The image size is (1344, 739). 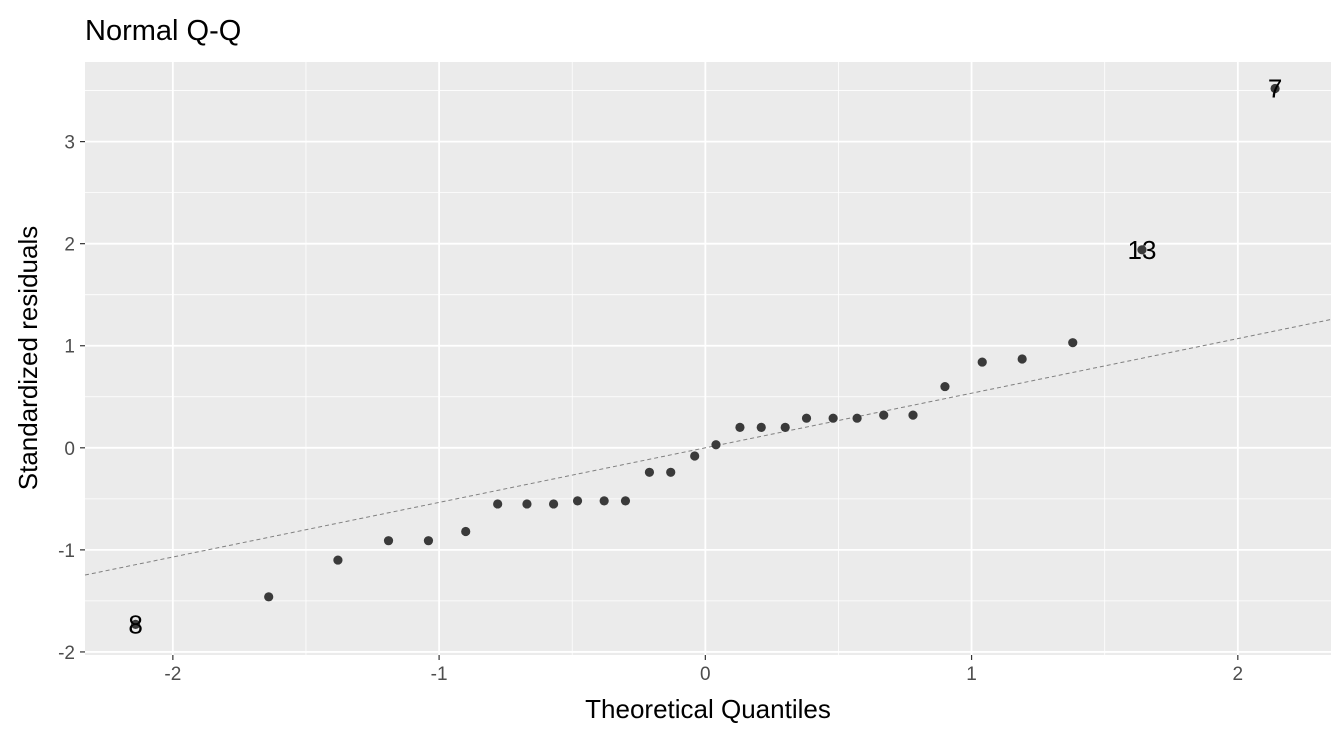 What do you see at coordinates (163, 31) in the screenshot?
I see `chart-title: Normal Q-Q` at bounding box center [163, 31].